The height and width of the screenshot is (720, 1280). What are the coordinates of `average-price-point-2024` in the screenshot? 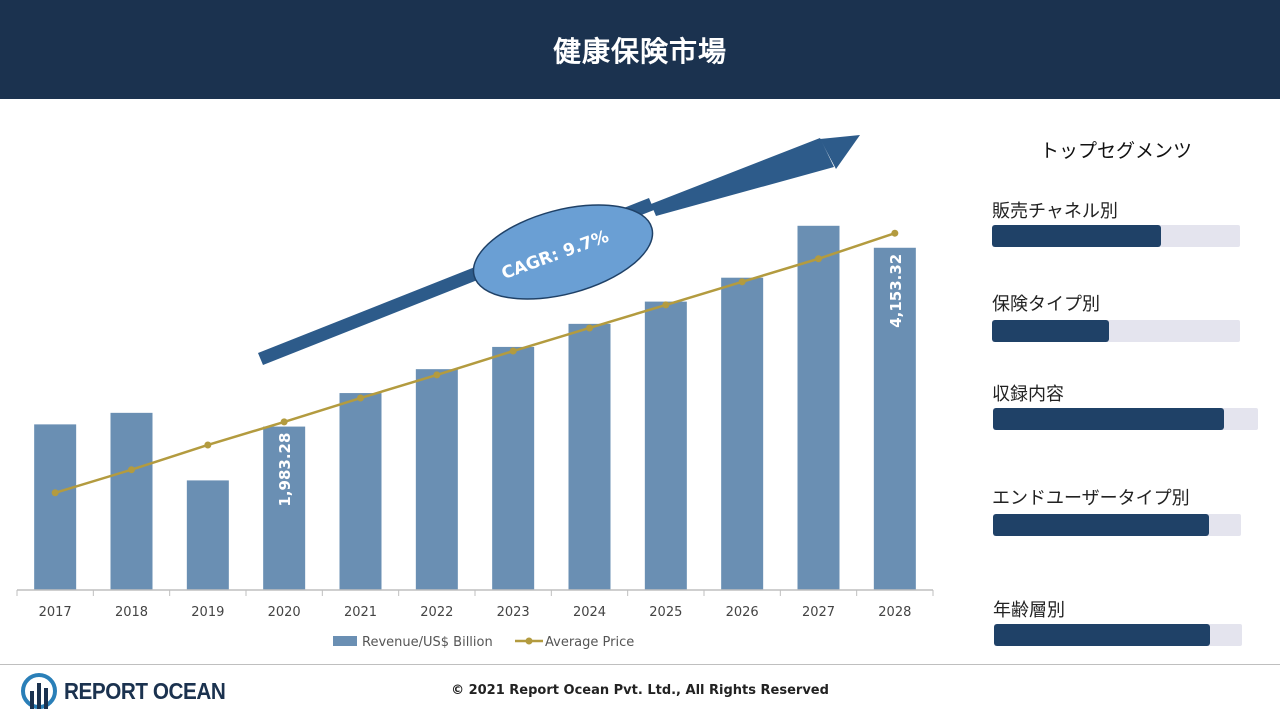 It's located at (589, 328).